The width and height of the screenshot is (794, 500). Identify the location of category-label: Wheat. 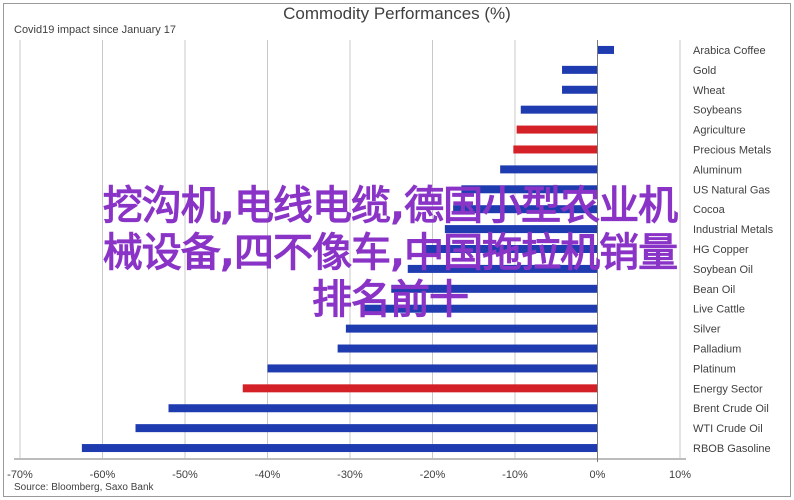
(709, 91).